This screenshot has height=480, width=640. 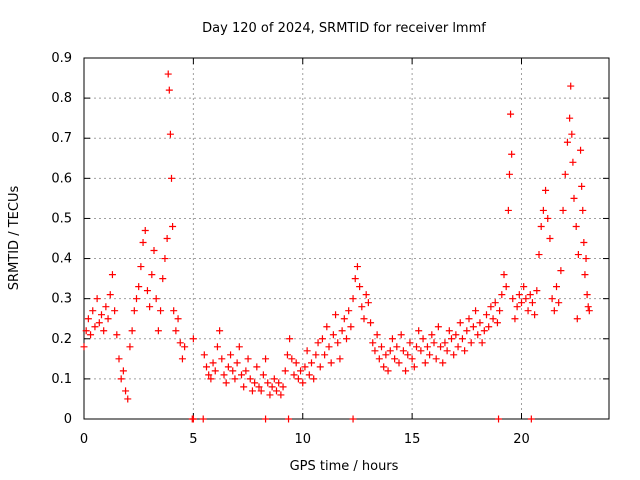 What do you see at coordinates (302, 439) in the screenshot?
I see `x-tick-label: 10` at bounding box center [302, 439].